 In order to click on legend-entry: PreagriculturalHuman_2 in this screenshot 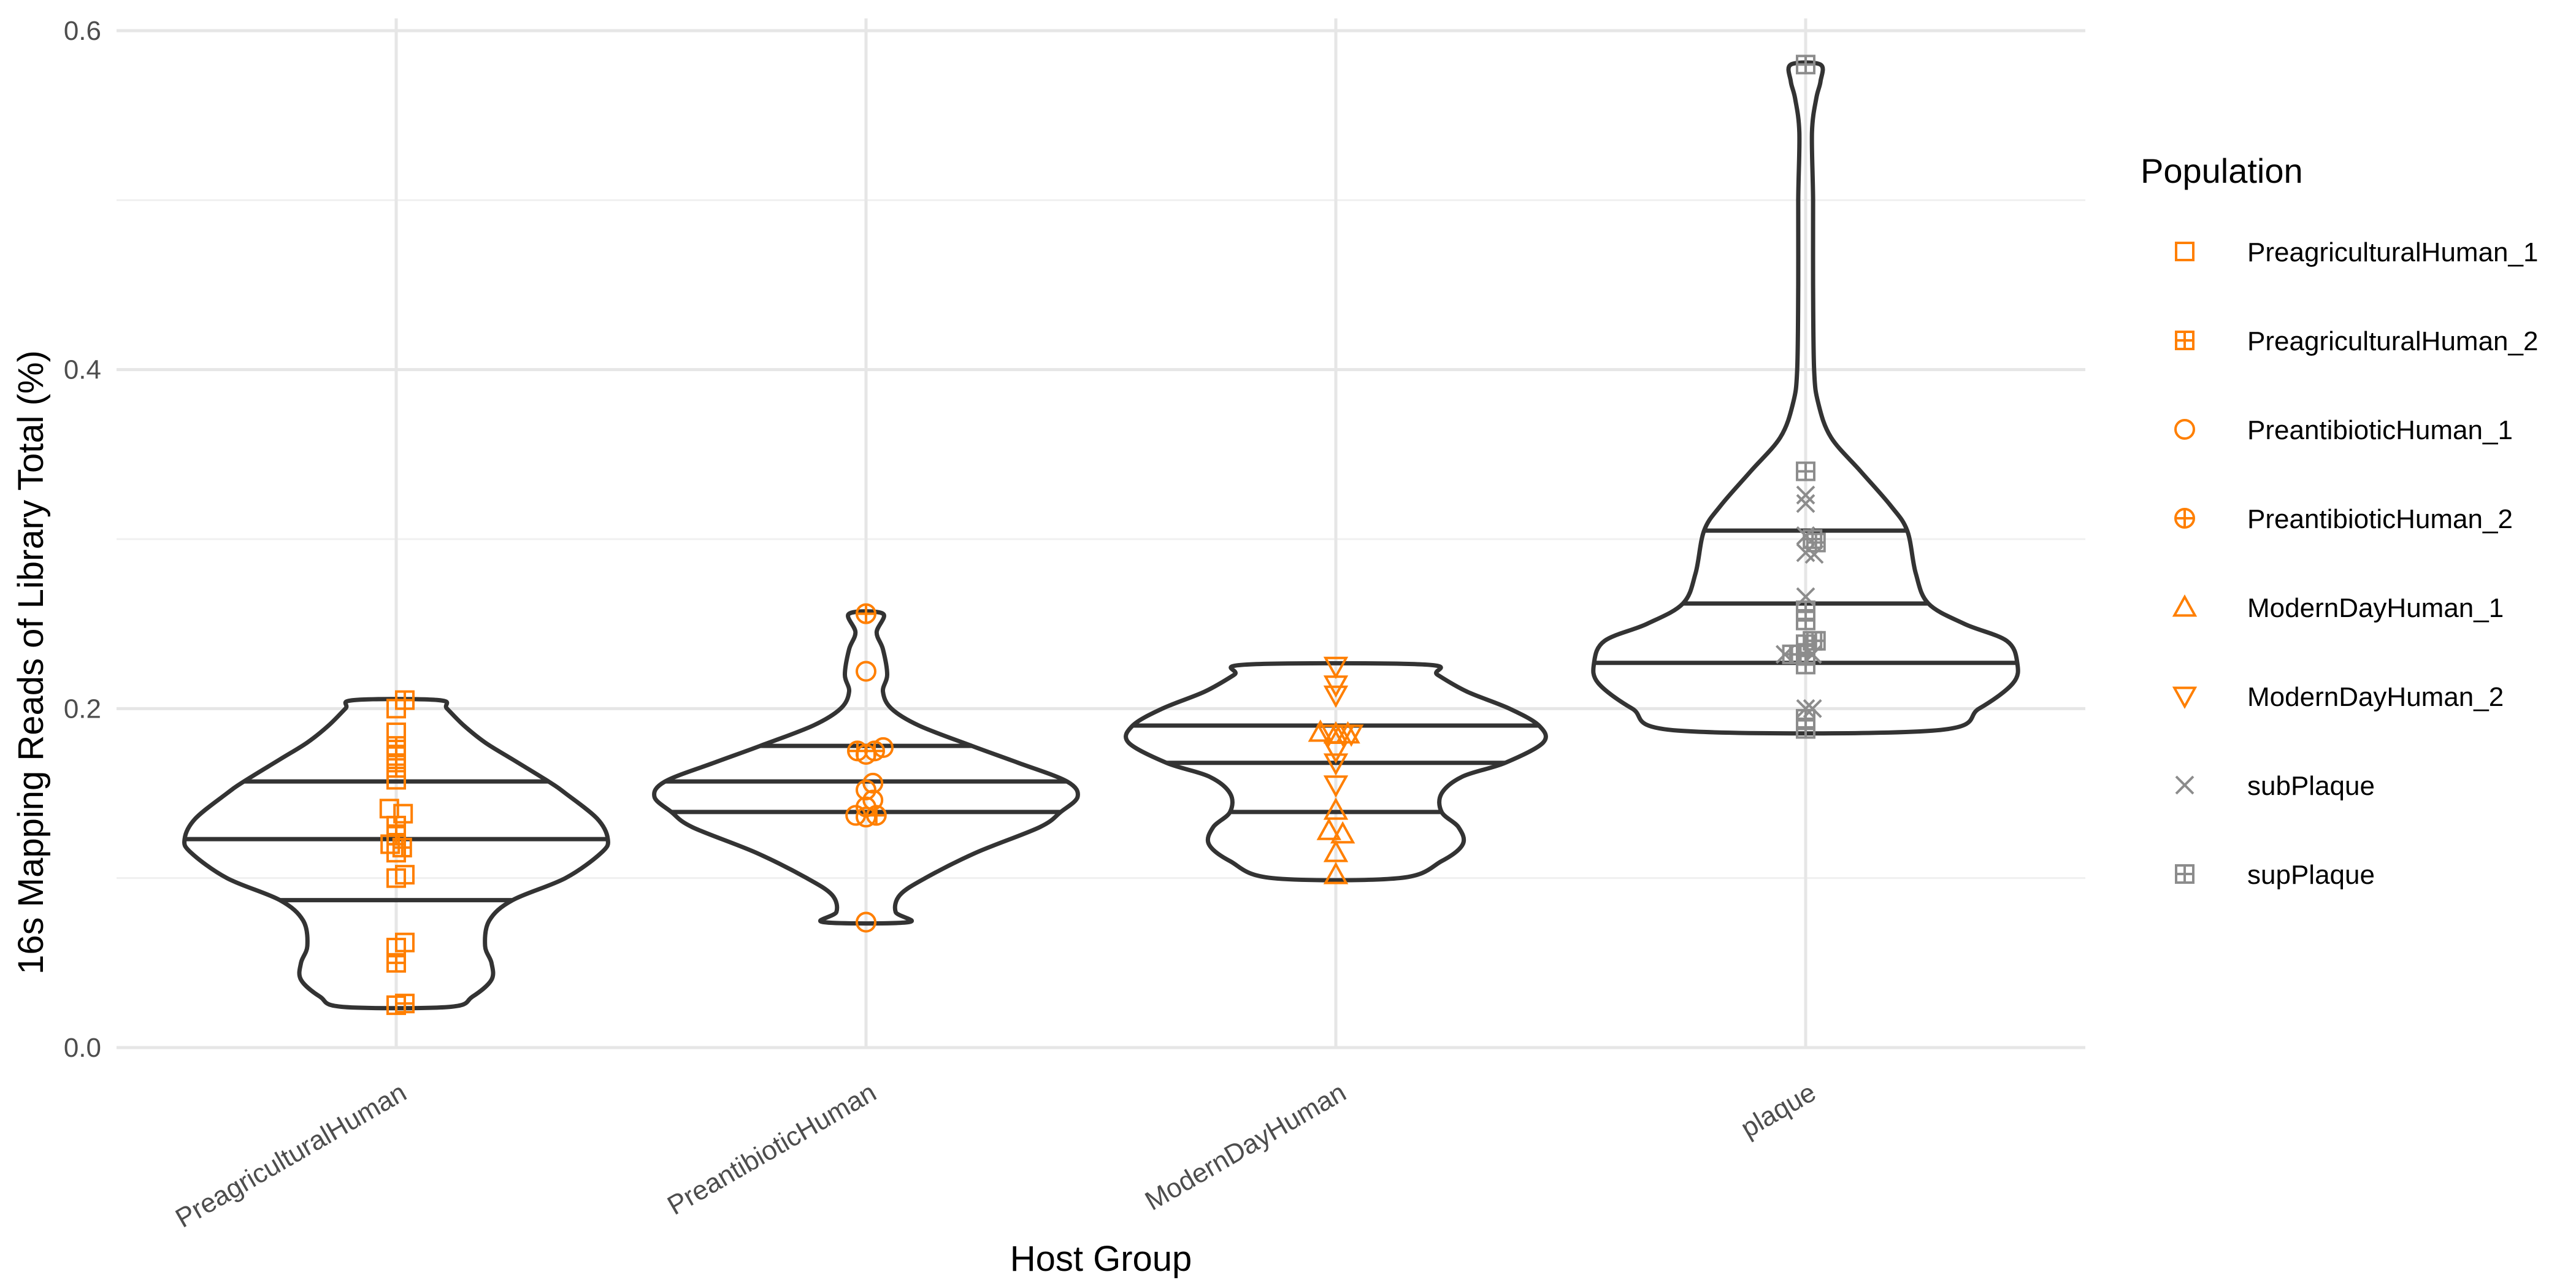, I will do `click(2356, 341)`.